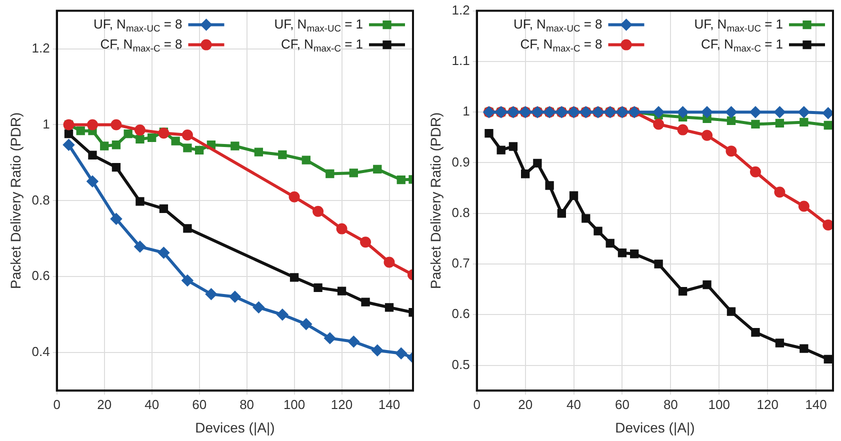 The height and width of the screenshot is (441, 841). Describe the element at coordinates (461, 364) in the screenshot. I see `y-tick-label: 0.5` at that location.